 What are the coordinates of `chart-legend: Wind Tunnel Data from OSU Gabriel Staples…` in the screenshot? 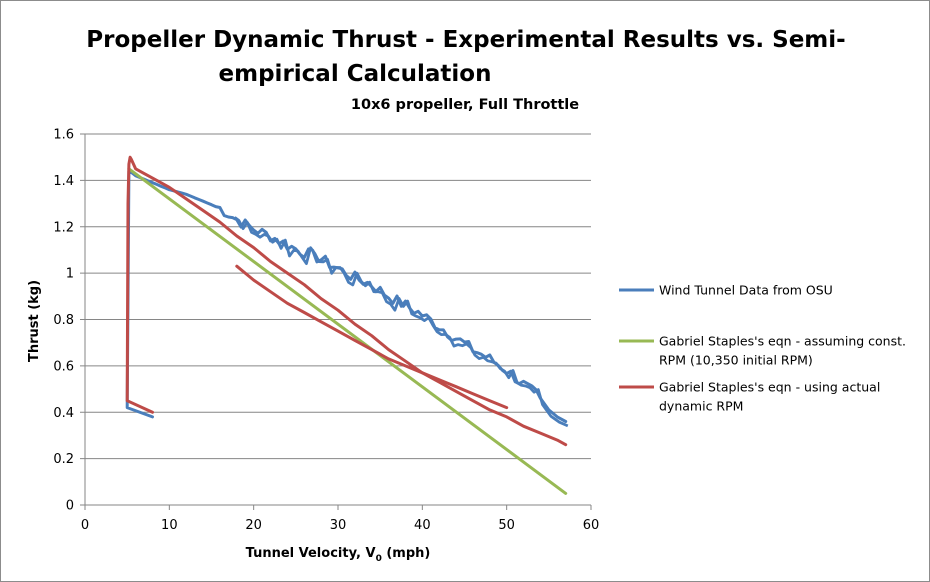 It's located at (762, 348).